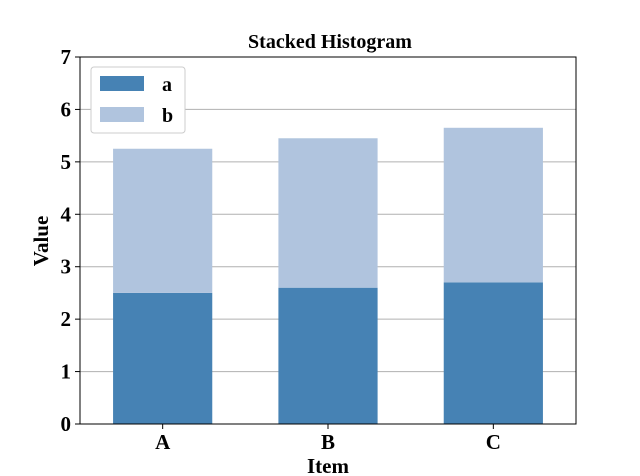 The height and width of the screenshot is (476, 640). What do you see at coordinates (163, 358) in the screenshot?
I see `bar-a-A` at bounding box center [163, 358].